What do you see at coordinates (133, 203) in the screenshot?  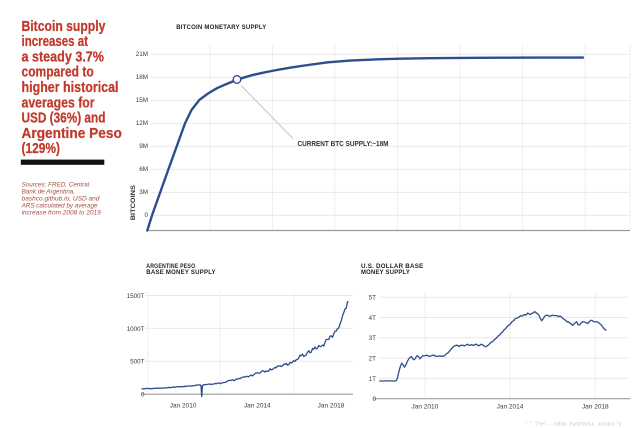 I see `svg-text: BITCOINS` at bounding box center [133, 203].